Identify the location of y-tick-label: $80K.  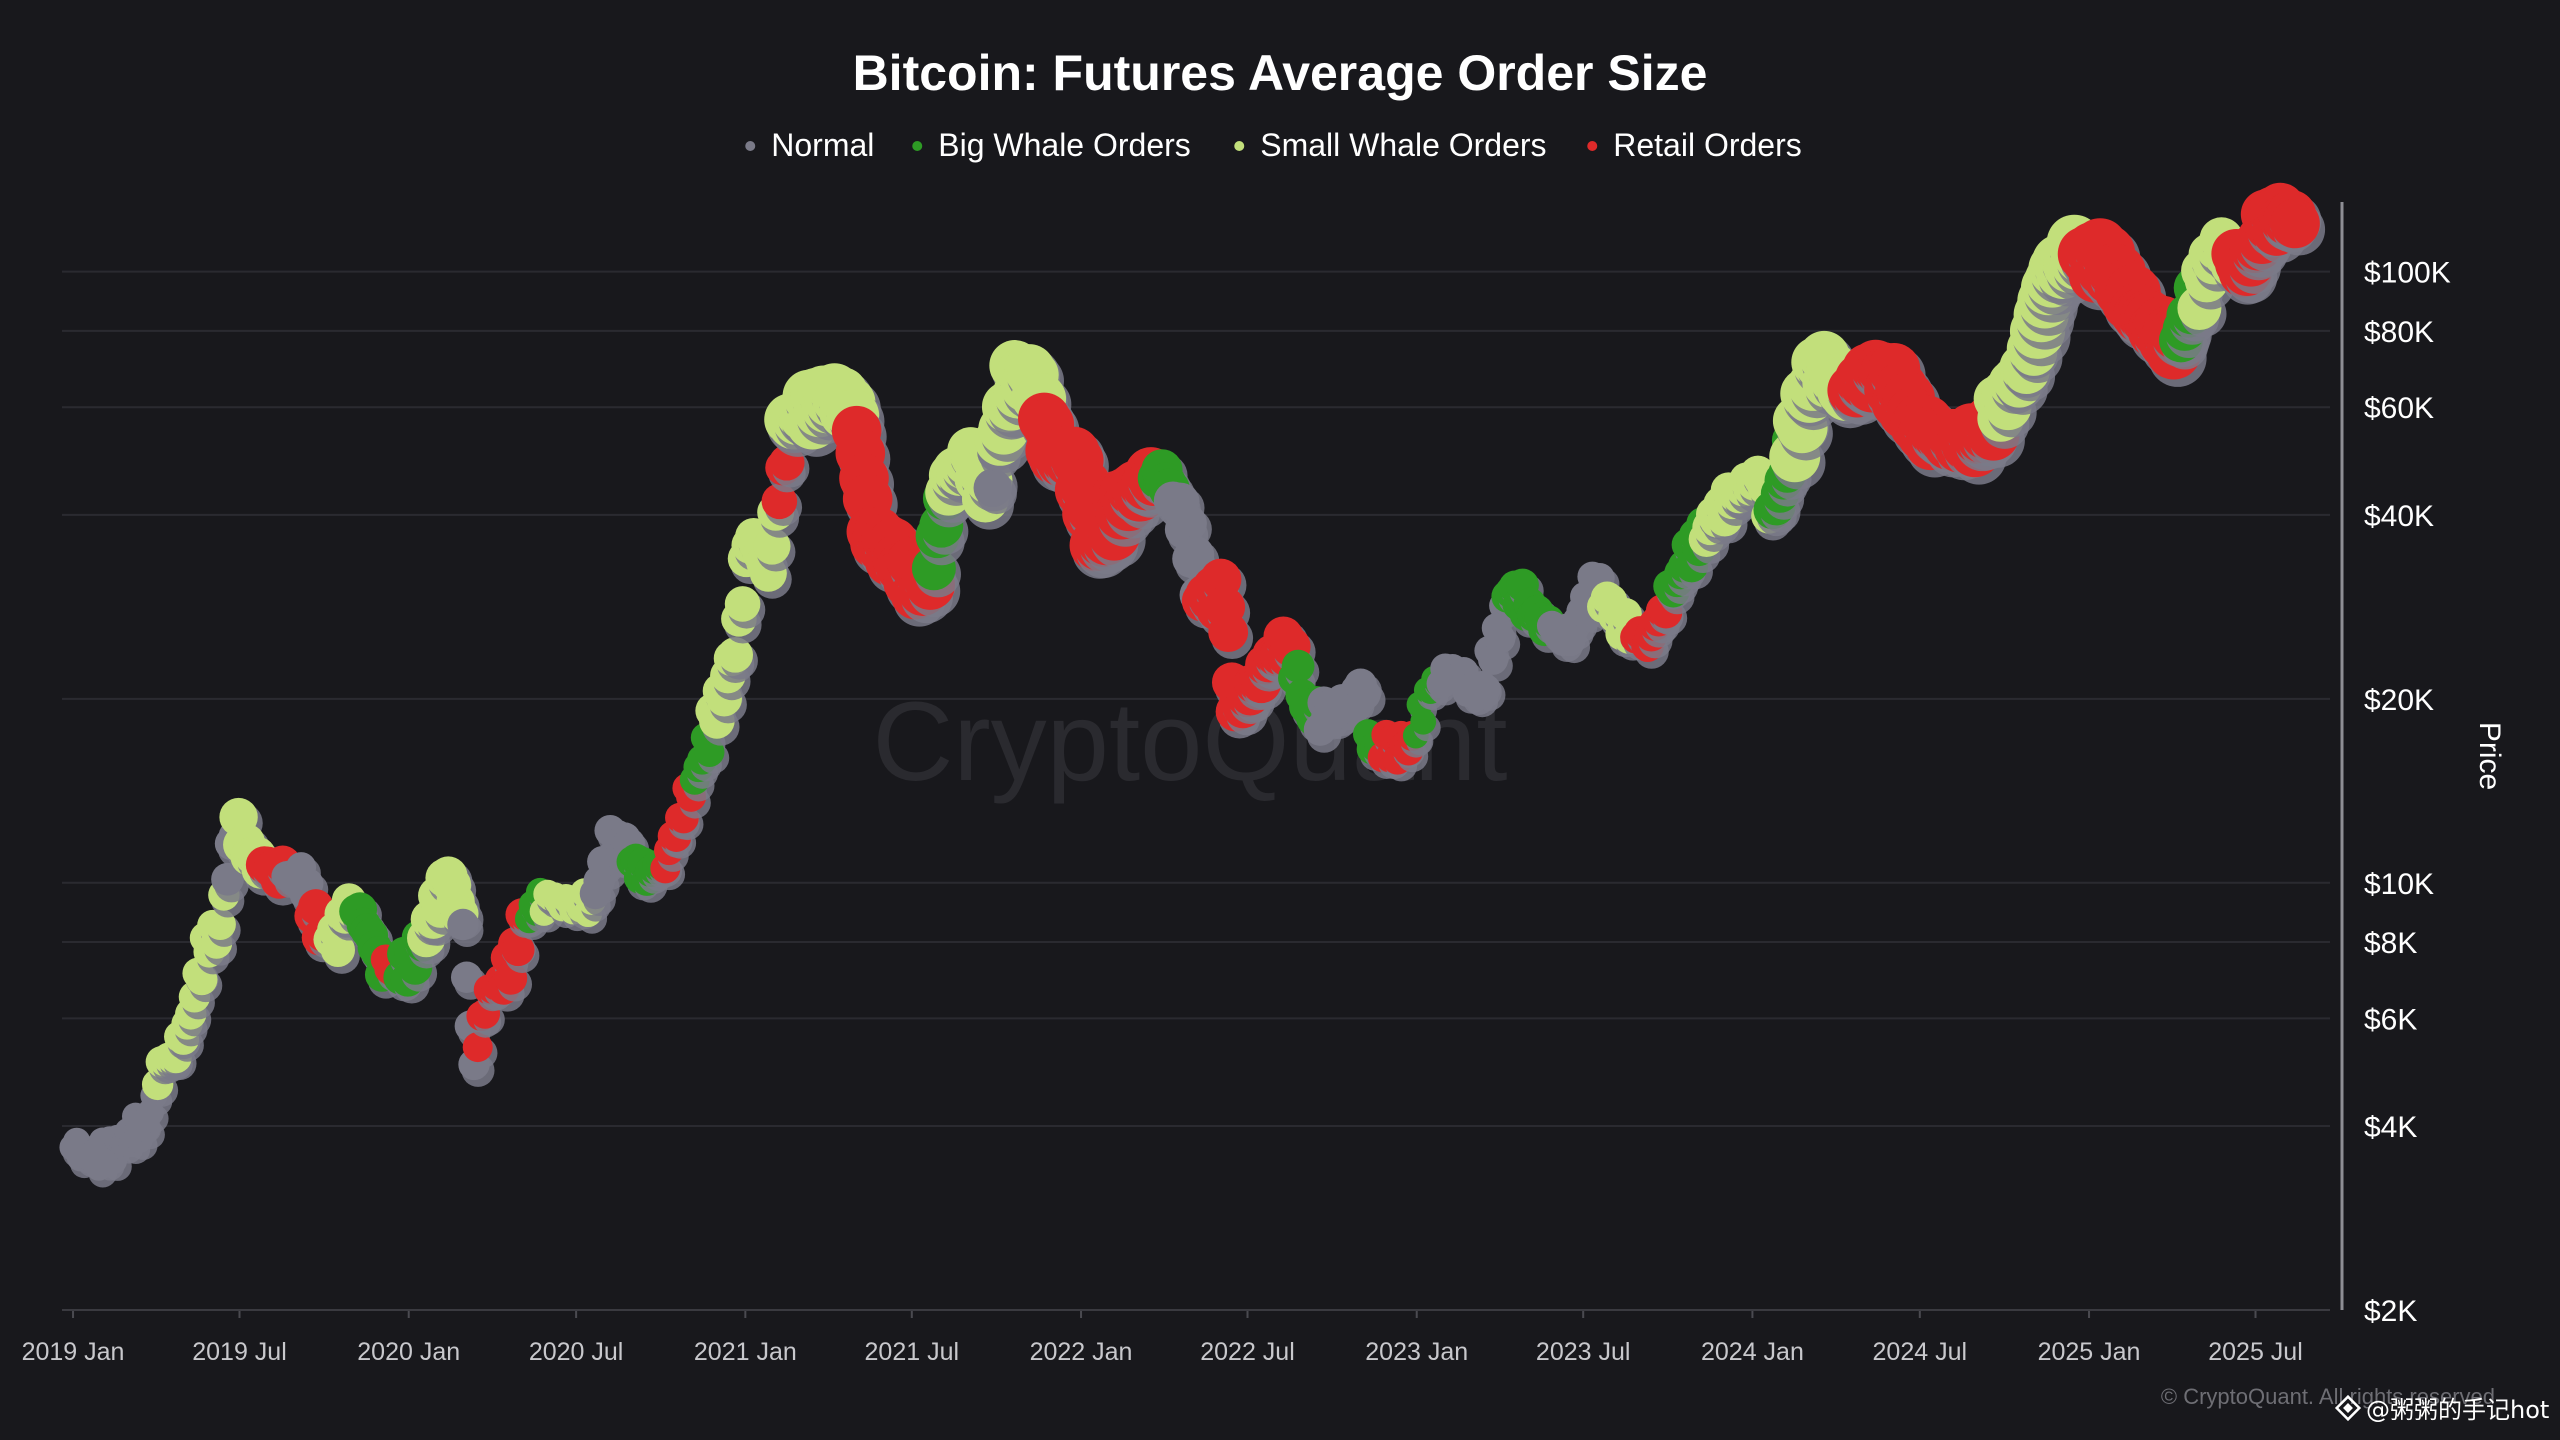
(2399, 332).